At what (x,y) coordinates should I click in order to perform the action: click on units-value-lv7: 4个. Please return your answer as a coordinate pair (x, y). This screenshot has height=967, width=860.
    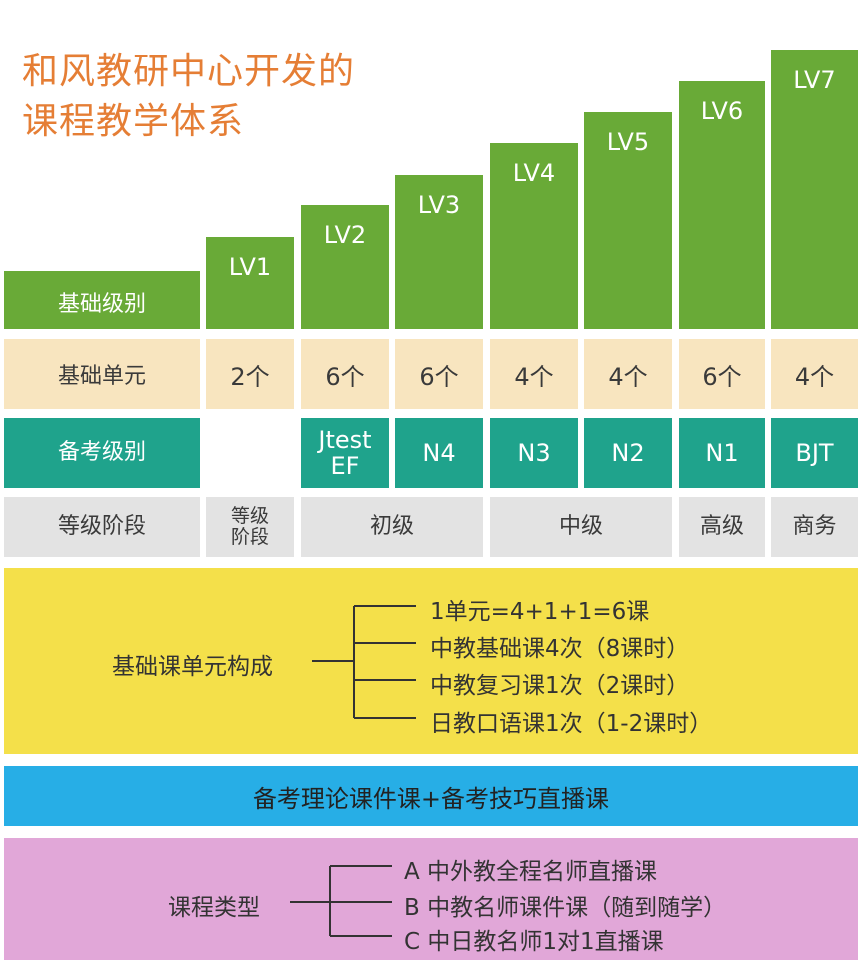
    Looking at the image, I should click on (814, 374).